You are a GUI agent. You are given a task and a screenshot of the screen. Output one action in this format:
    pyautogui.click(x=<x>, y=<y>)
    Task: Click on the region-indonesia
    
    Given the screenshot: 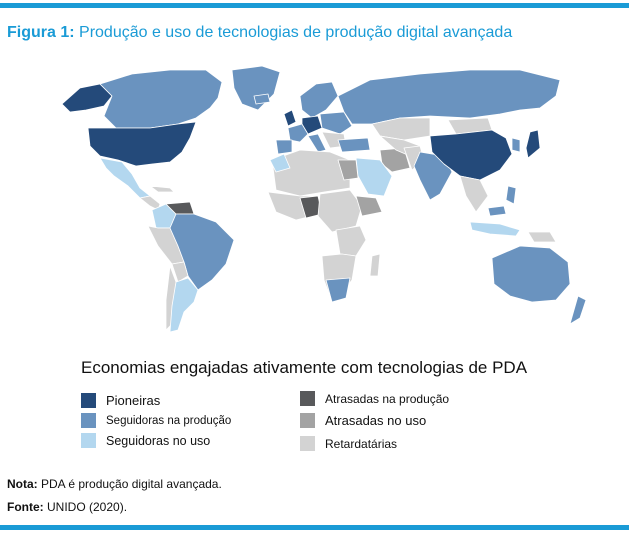 What is the action you would take?
    pyautogui.click(x=495, y=229)
    